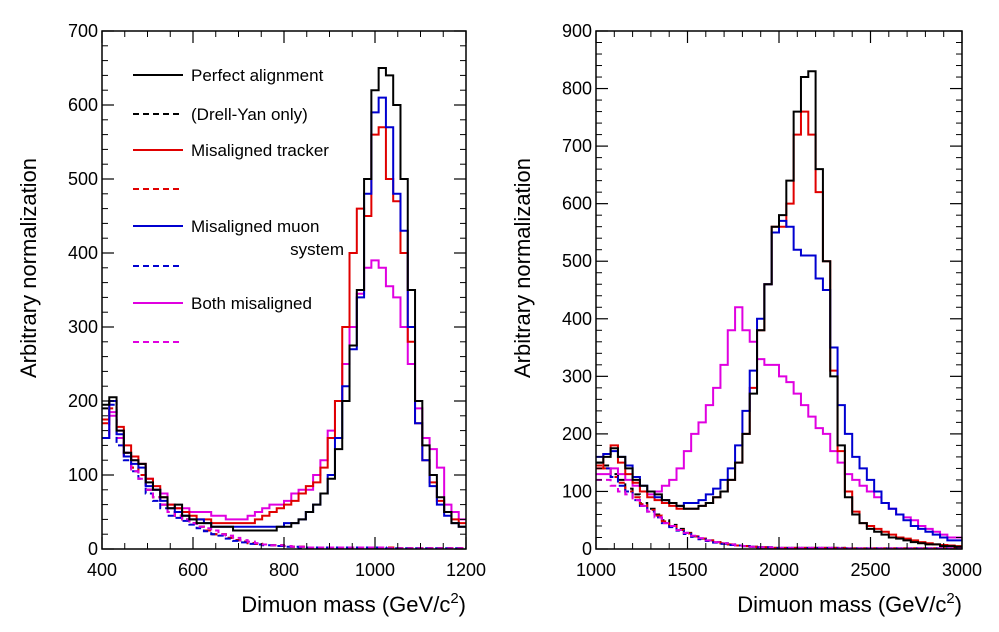  Describe the element at coordinates (249, 114) in the screenshot. I see `legend-label-1: (Drell-Yan only)` at that location.